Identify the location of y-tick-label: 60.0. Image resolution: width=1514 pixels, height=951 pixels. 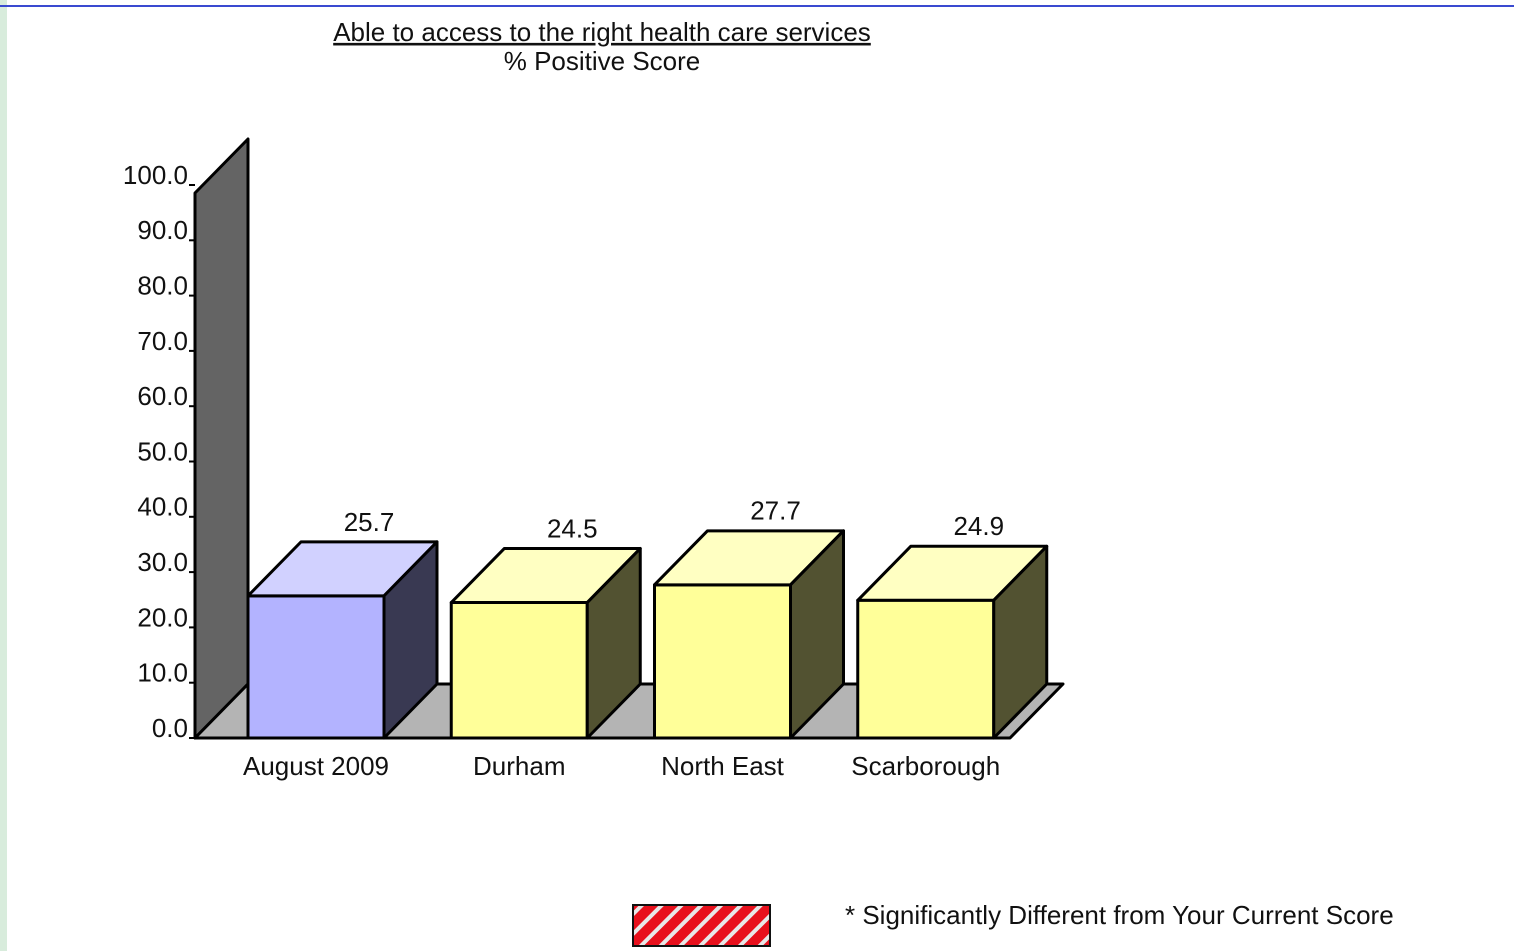
(162, 396).